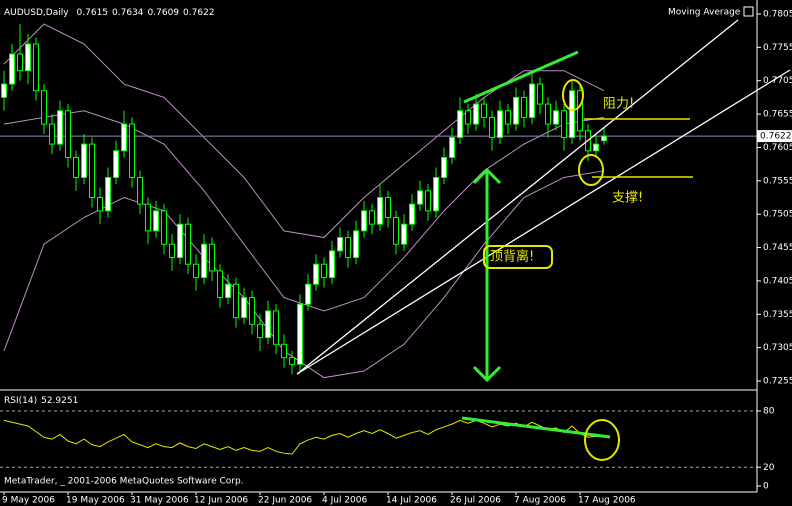  Describe the element at coordinates (109, 13) in the screenshot. I see `chart-title: AUDUSD,Daily 0.7615 0.7634 0.7609 0.7622` at that location.